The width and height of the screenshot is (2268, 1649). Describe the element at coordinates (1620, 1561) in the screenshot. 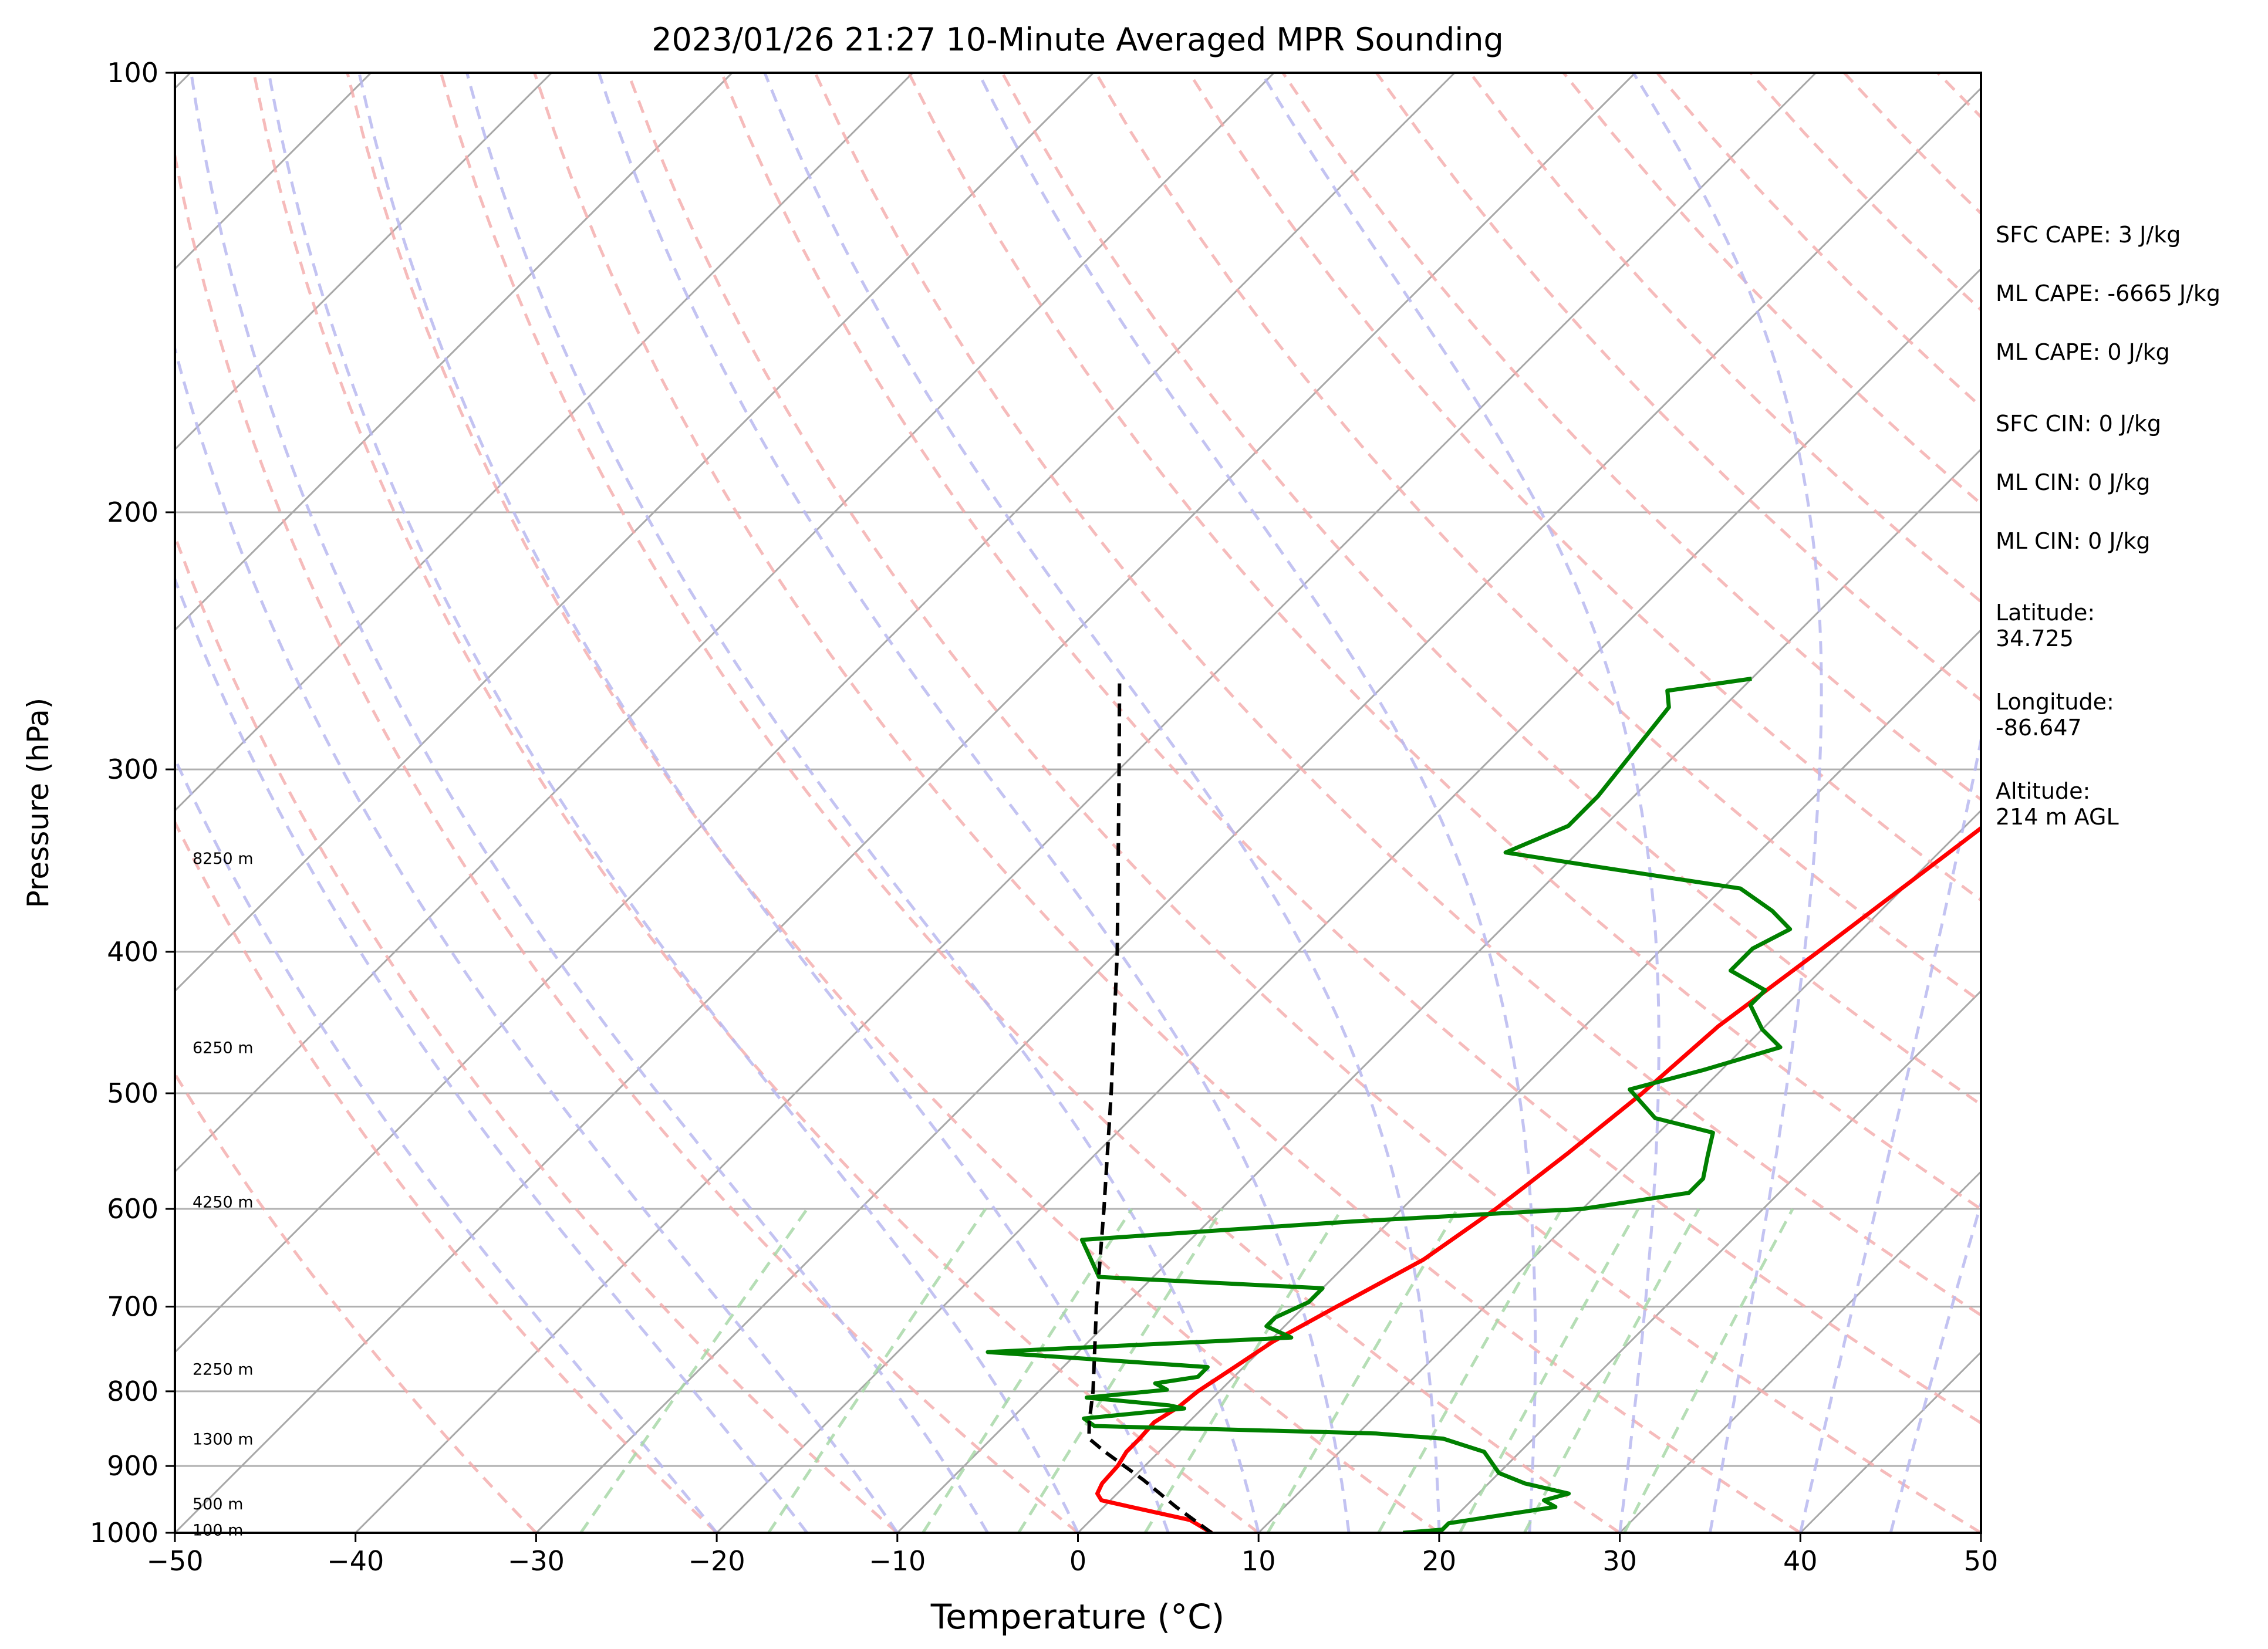

I see `x-tick-label: 30` at that location.